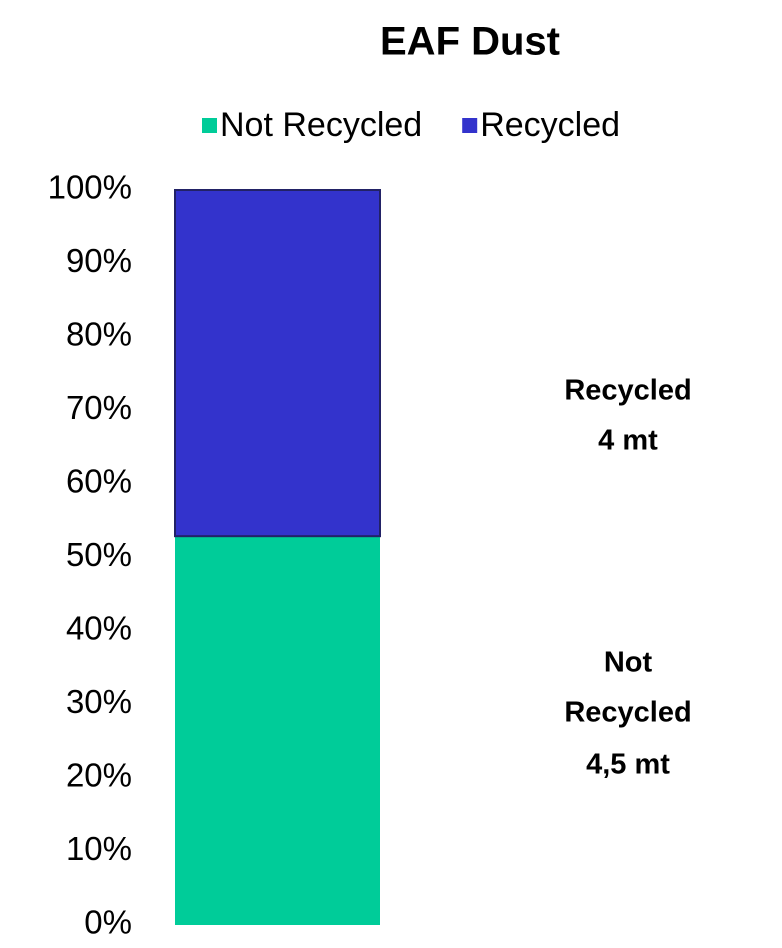 This screenshot has height=948, width=782. What do you see at coordinates (550, 125) in the screenshot?
I see `legend-label: Recycled` at bounding box center [550, 125].